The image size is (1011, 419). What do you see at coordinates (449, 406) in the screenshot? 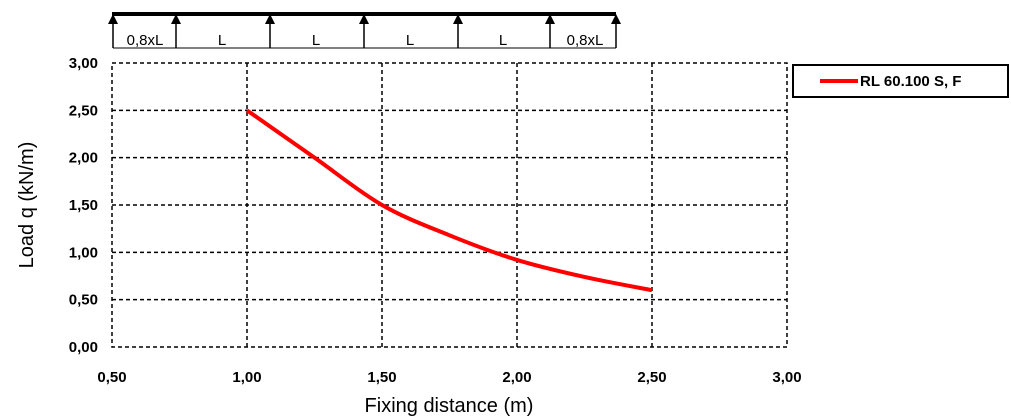
I see `x-axis-title: Fixing distance (m)` at bounding box center [449, 406].